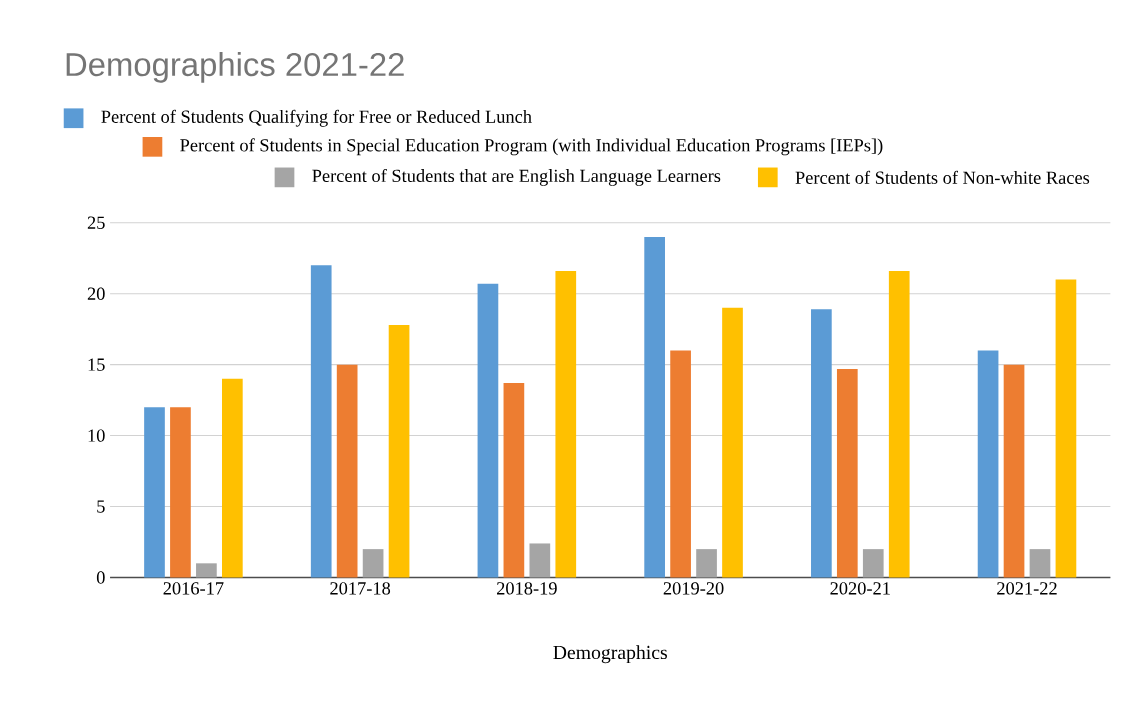  Describe the element at coordinates (860, 588) in the screenshot. I see `x-tick-label: 2020-21` at that location.